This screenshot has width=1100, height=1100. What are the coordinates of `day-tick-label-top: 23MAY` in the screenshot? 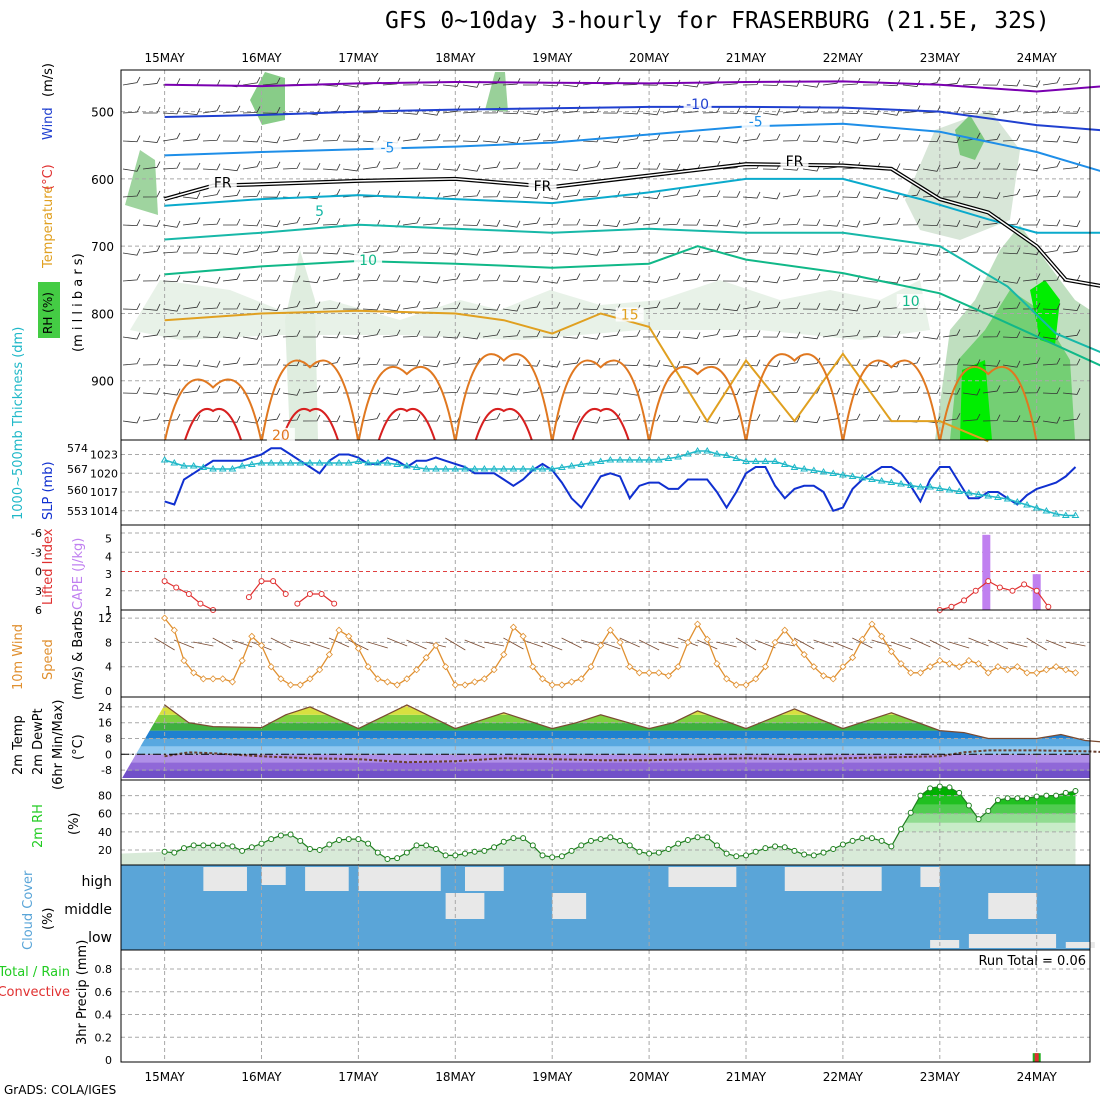 It's located at (940, 58).